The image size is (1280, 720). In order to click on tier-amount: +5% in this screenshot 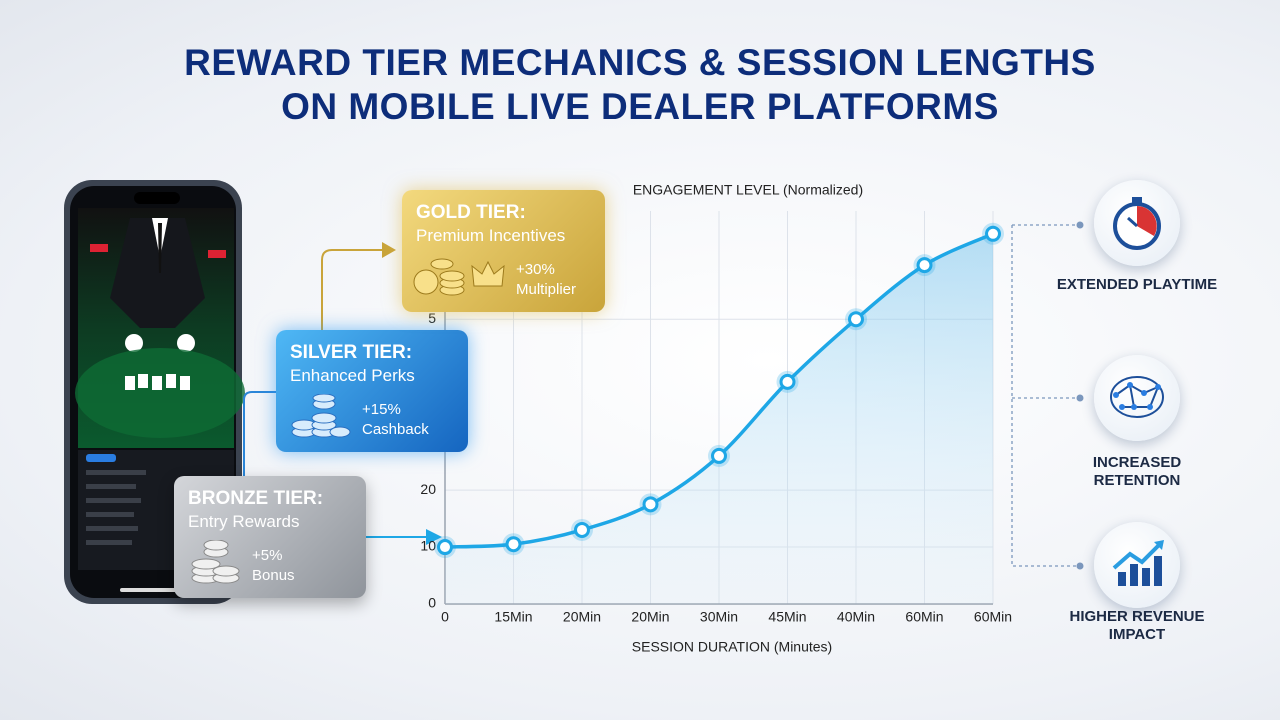, I will do `click(267, 555)`.